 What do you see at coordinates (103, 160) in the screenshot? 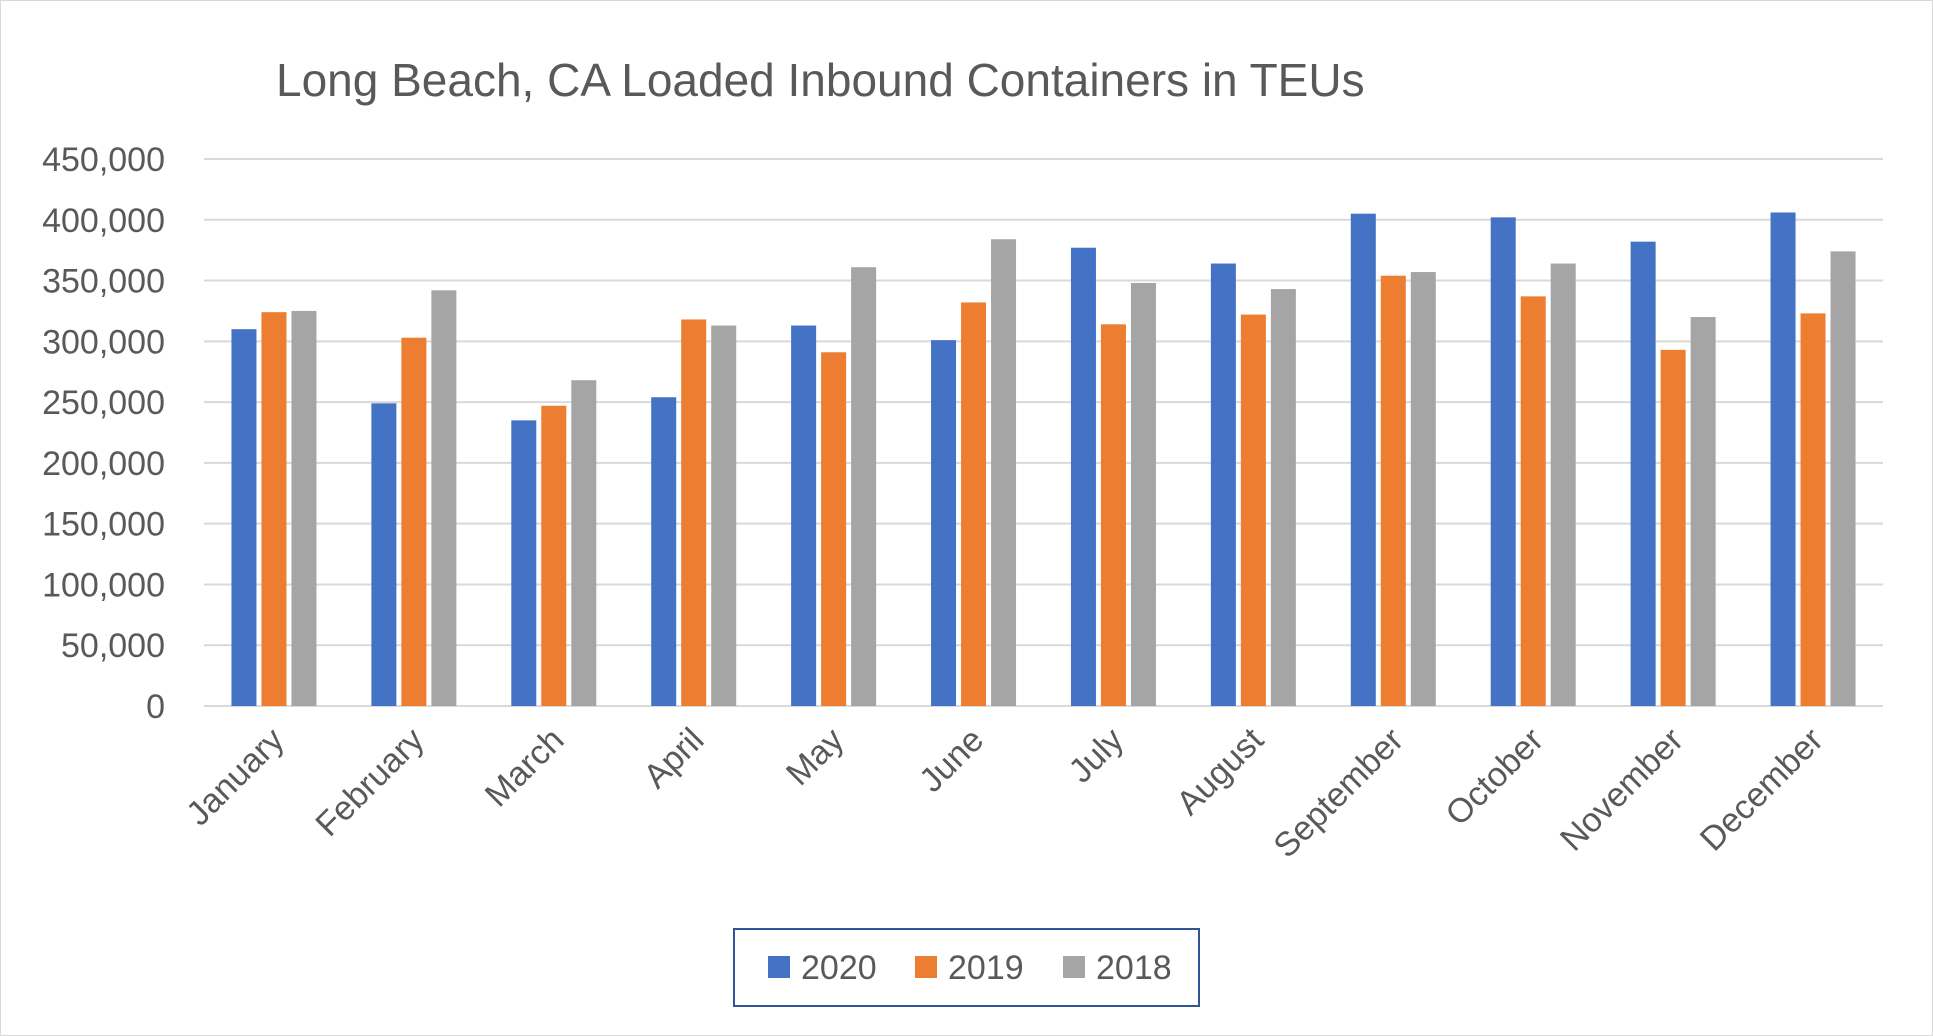
I see `y-tick-label: 450,000` at bounding box center [103, 160].